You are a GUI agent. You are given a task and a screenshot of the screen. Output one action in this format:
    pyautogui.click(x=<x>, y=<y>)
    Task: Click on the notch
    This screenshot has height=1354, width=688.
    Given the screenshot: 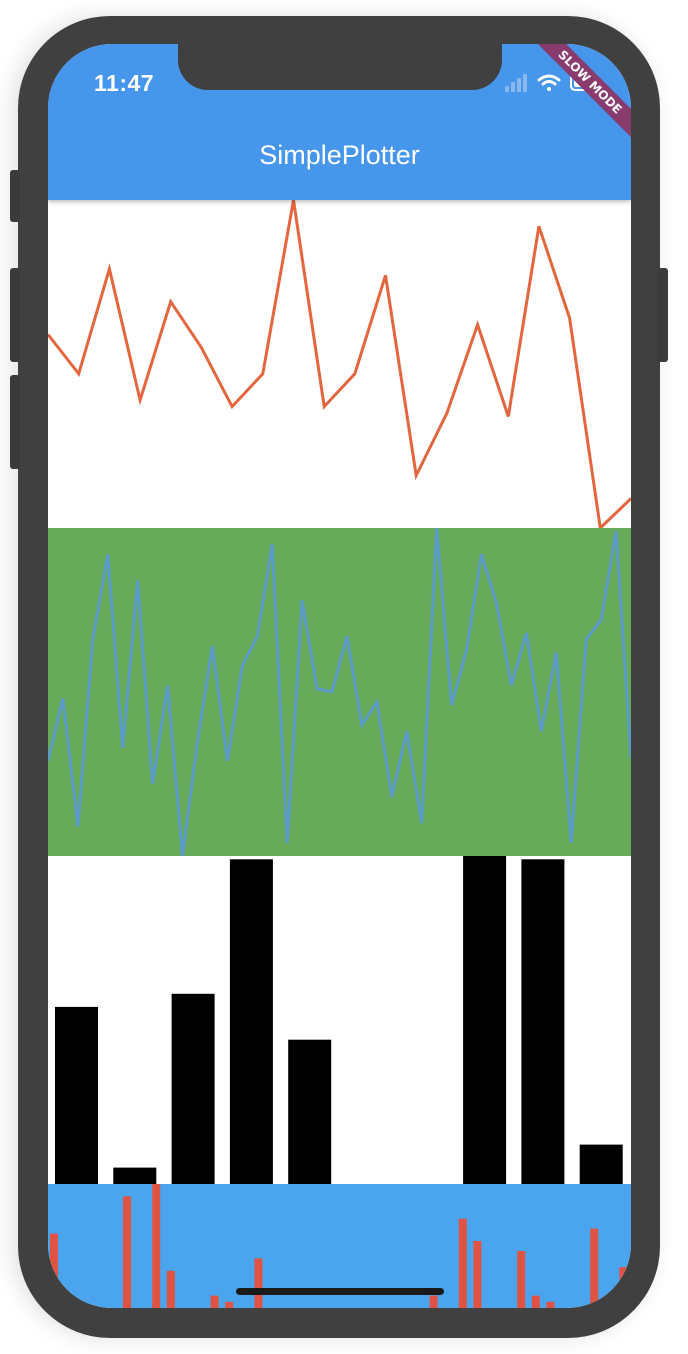 What is the action you would take?
    pyautogui.click(x=340, y=67)
    